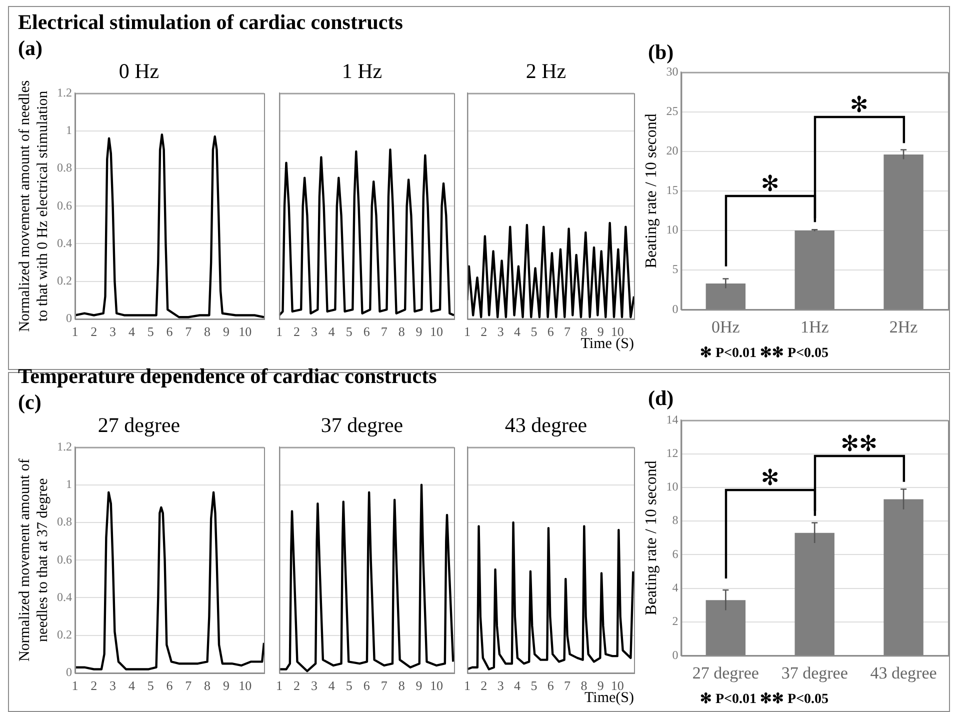  Describe the element at coordinates (362, 71) in the screenshot. I see `chart-title: 1 Hz` at that location.